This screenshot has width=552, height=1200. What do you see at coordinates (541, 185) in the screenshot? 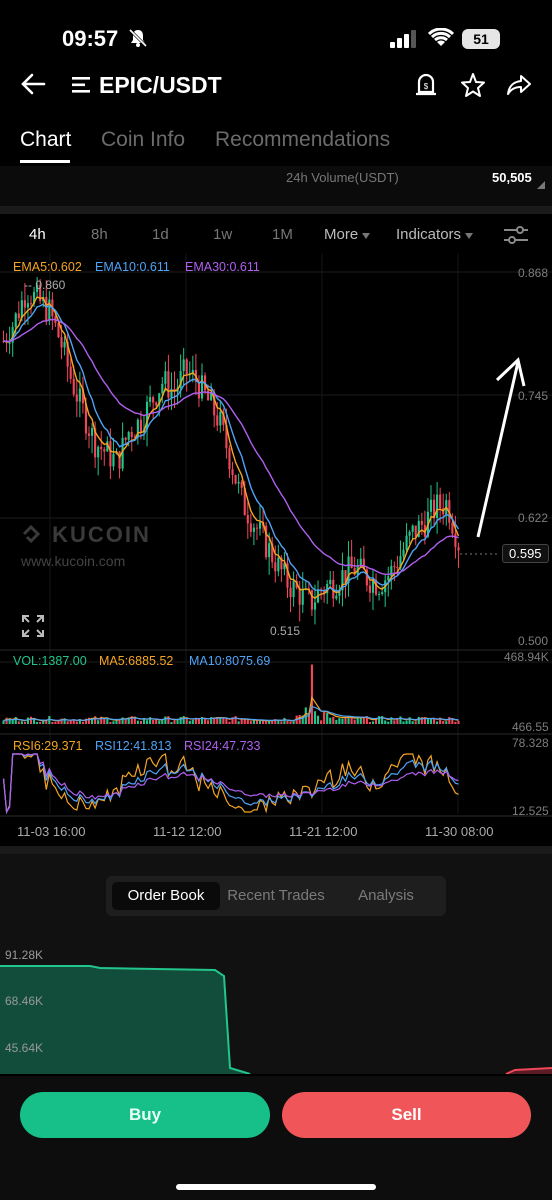
I see `caret-icon` at bounding box center [541, 185].